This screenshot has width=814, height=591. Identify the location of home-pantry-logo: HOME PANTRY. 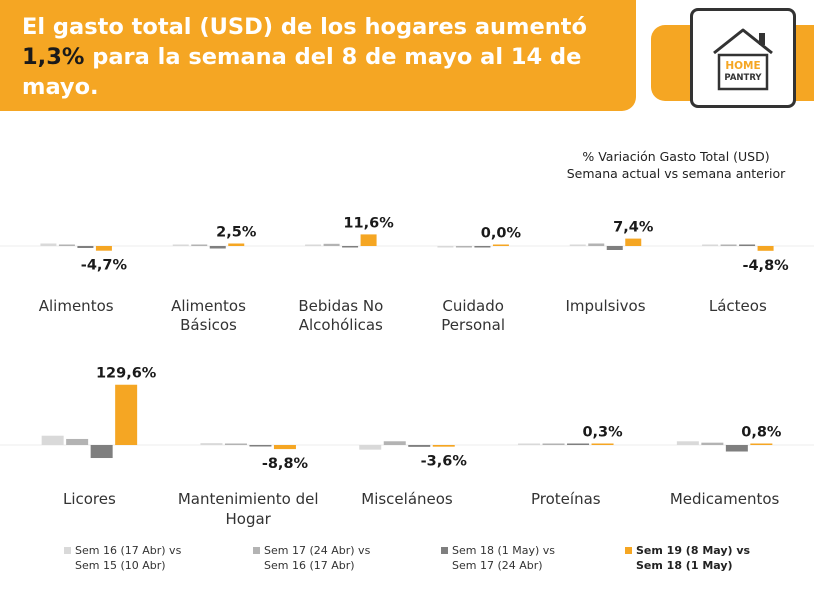
(743, 58).